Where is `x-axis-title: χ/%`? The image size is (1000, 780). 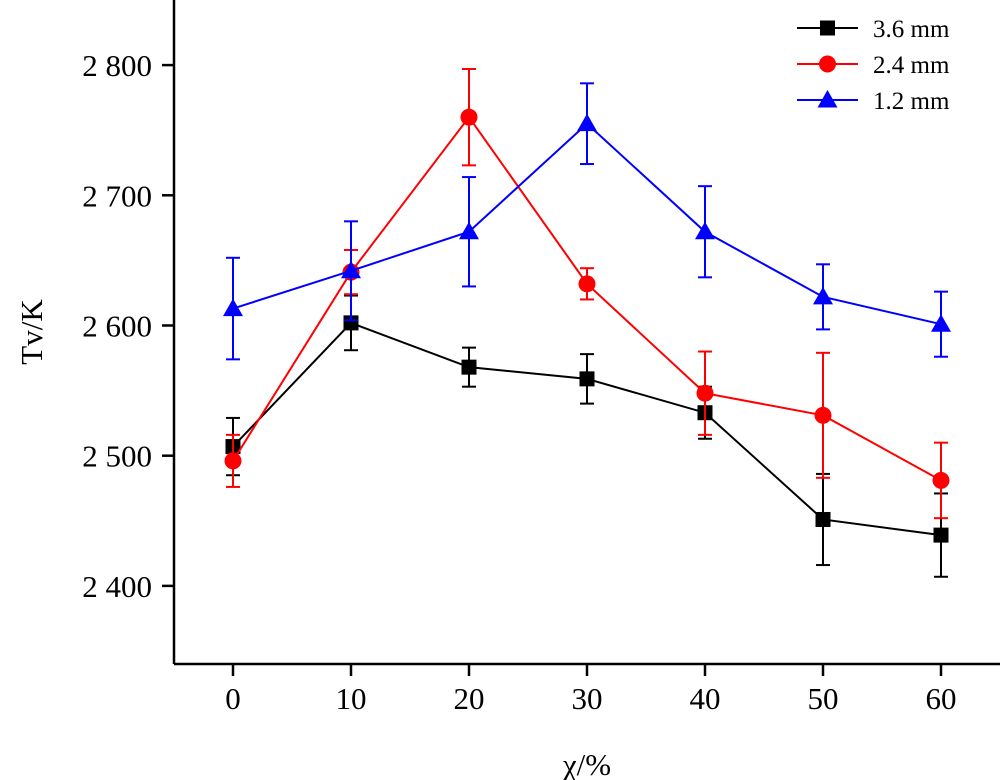
x-axis-title: χ/% is located at coordinates (586, 763).